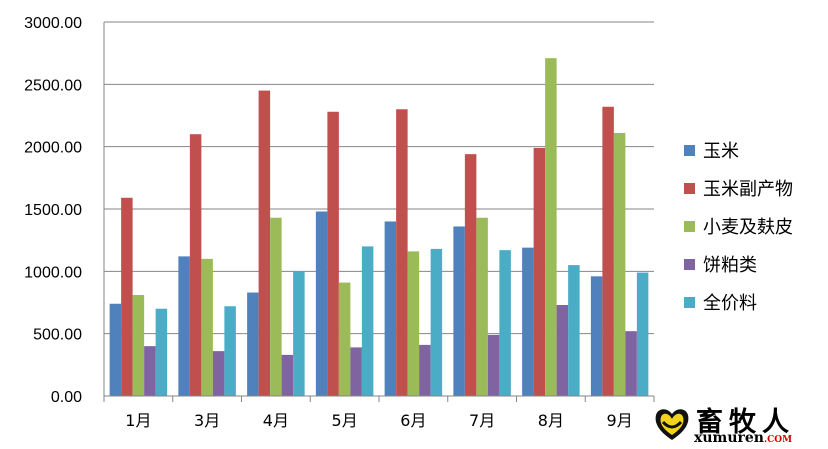 This screenshot has width=828, height=449. Describe the element at coordinates (378, 420) in the screenshot. I see `x-tick-labels: 1月 3月 4月 5月 6月 7月 8月 9月` at that location.